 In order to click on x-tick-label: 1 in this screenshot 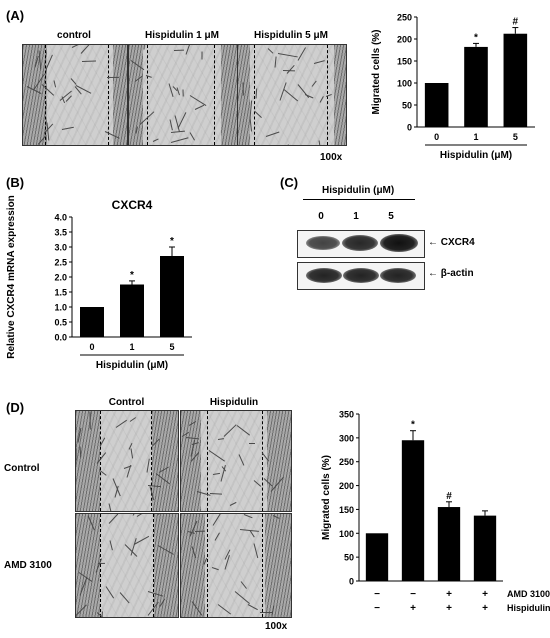, I will do `click(475, 137)`.